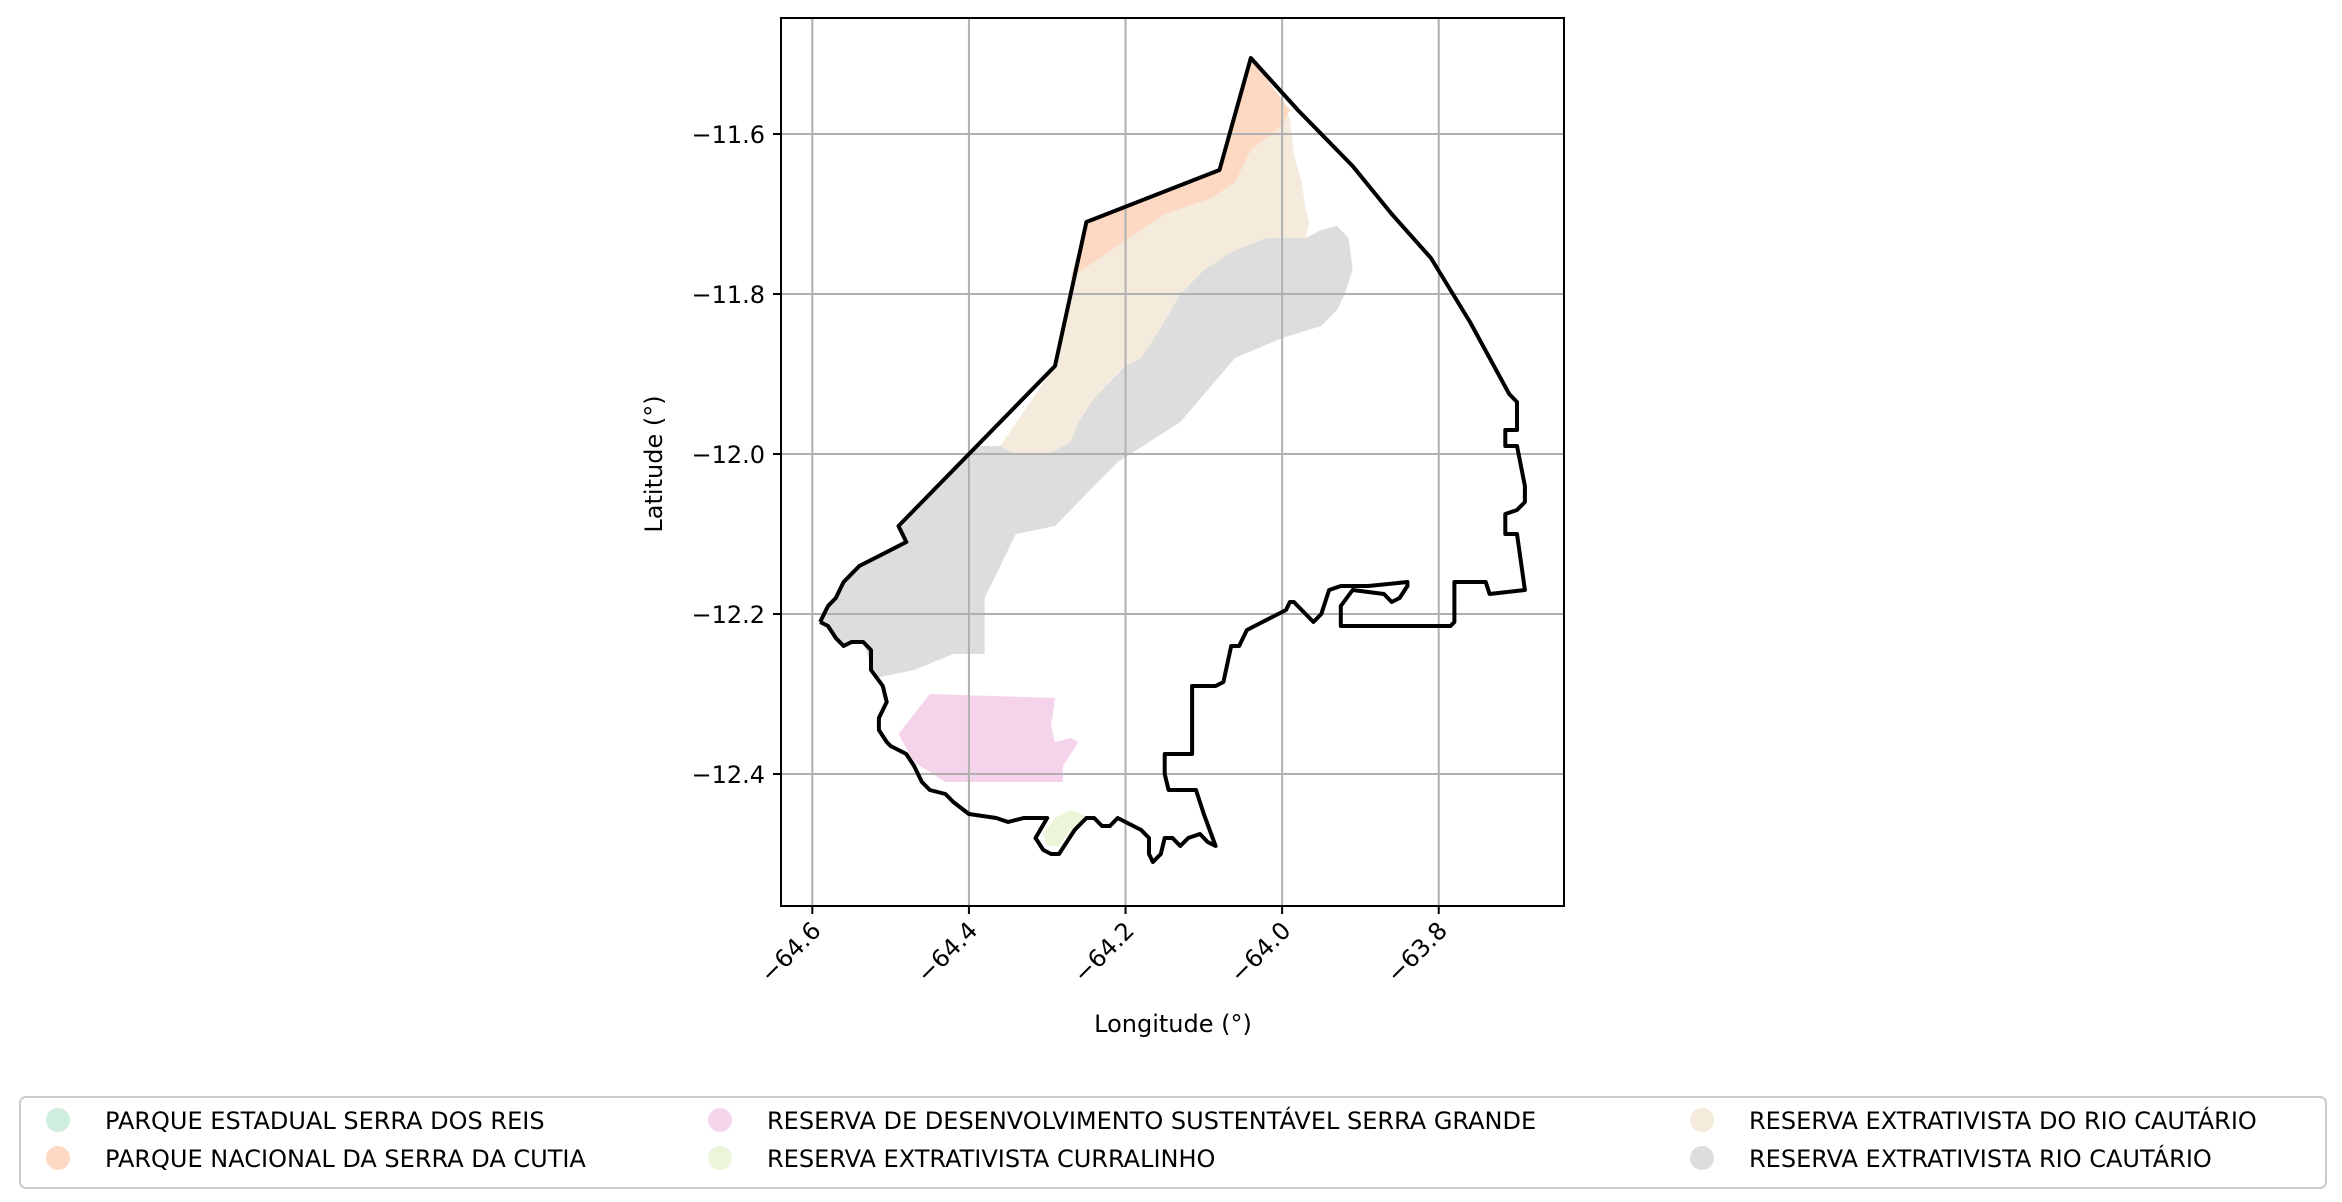 This screenshot has width=2342, height=1202. I want to click on y-tick-label-1: −11.6, so click(728, 135).